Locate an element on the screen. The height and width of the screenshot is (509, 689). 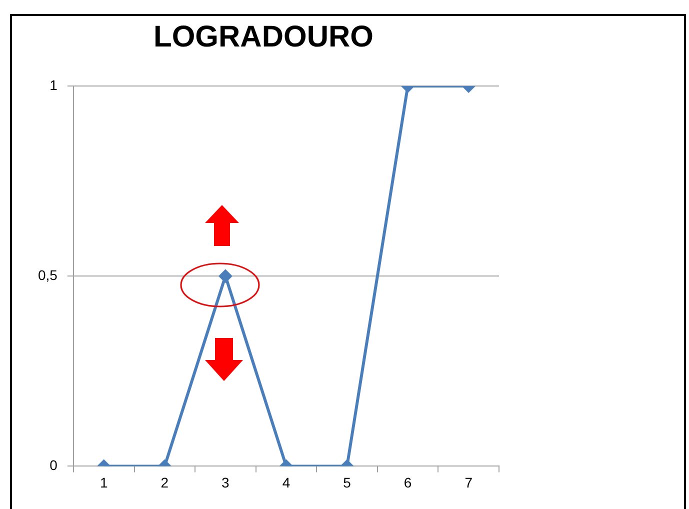
x-tick-label: 6 is located at coordinates (408, 482).